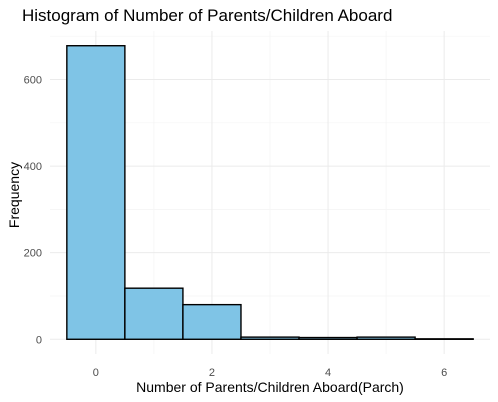 Image resolution: width=498 pixels, height=402 pixels. I want to click on x-tick-label: 2, so click(212, 373).